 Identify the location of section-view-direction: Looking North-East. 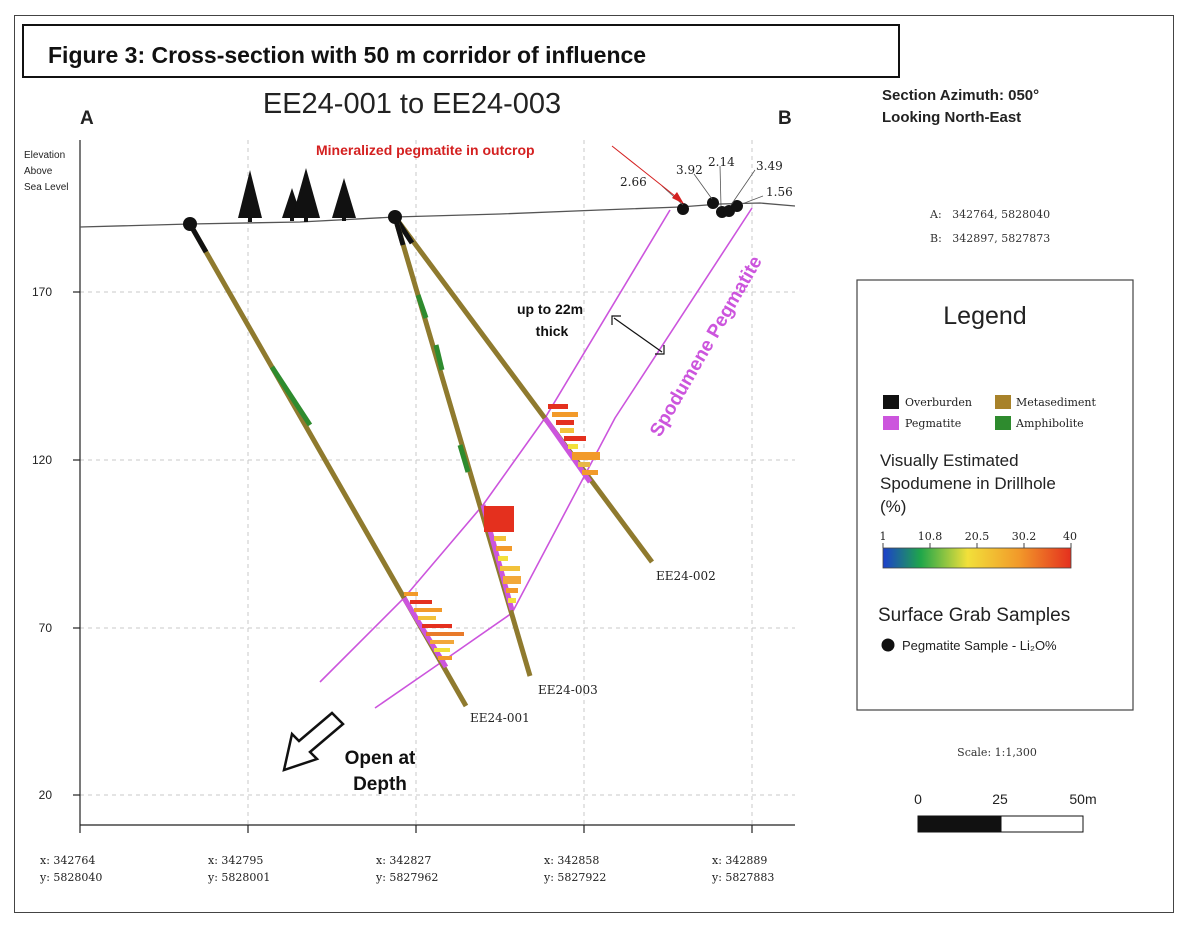
(951, 117).